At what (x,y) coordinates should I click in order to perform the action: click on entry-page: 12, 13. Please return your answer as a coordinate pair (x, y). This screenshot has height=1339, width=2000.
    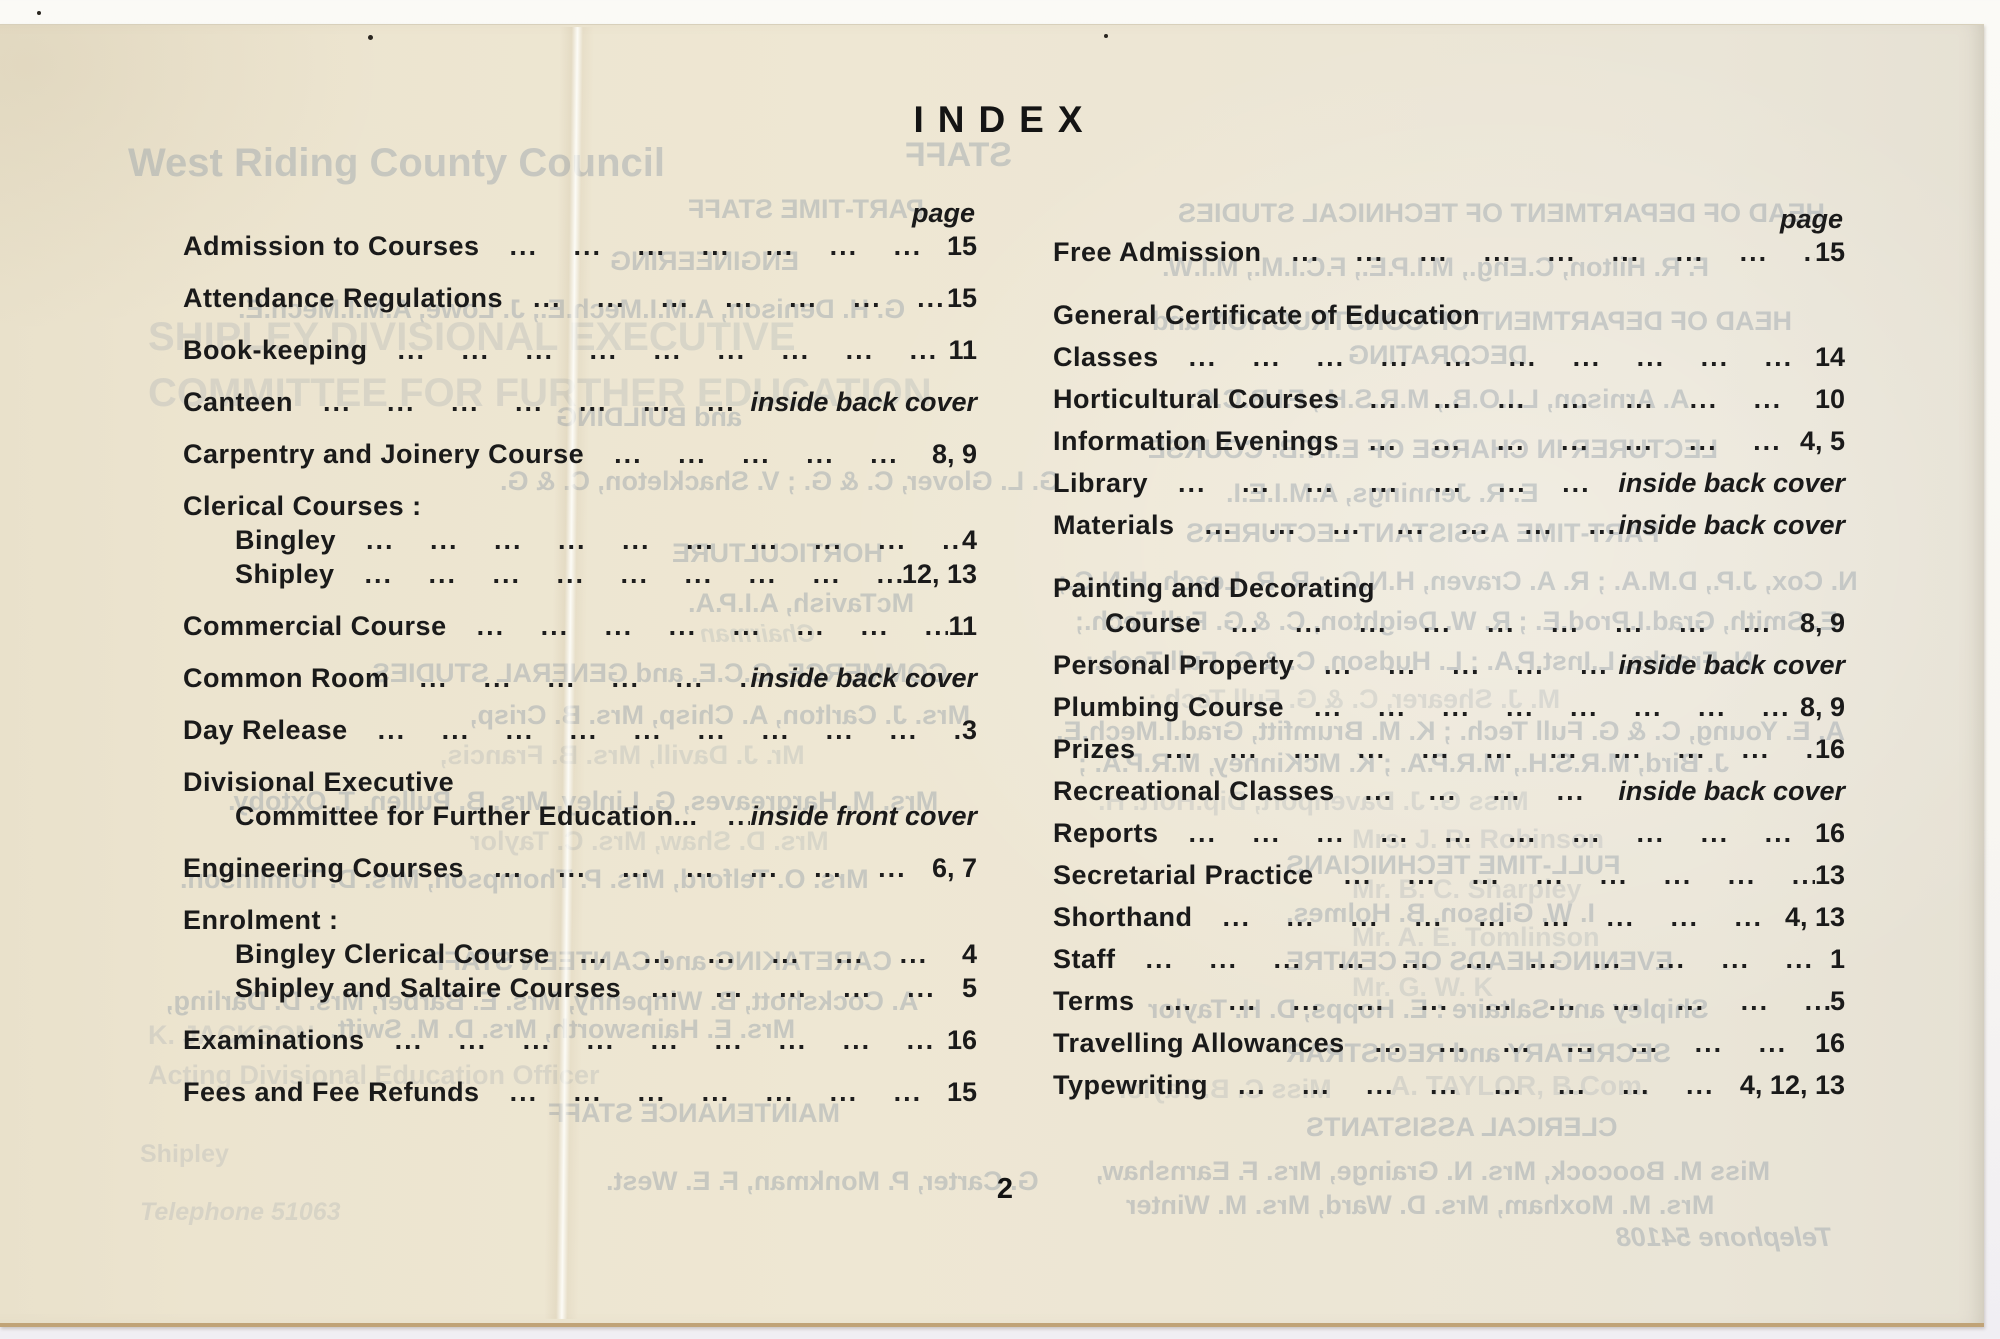
    Looking at the image, I should click on (939, 574).